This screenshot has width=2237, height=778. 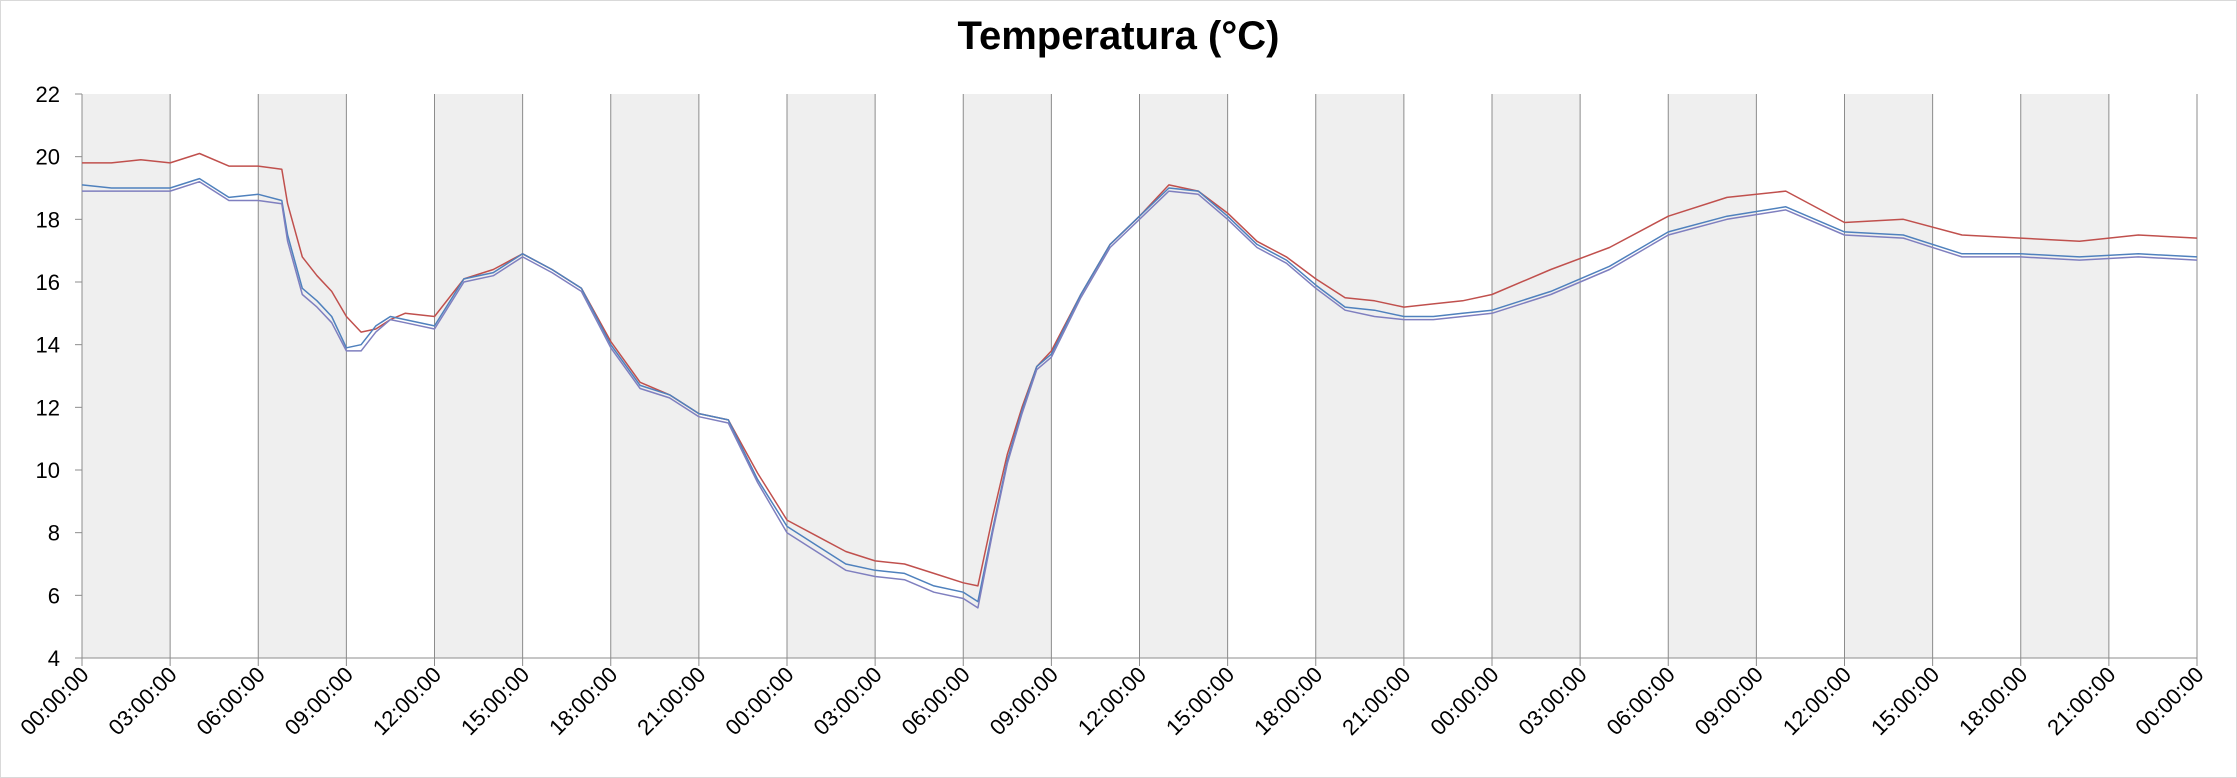 What do you see at coordinates (48, 407) in the screenshot?
I see `y-tick-label: 12` at bounding box center [48, 407].